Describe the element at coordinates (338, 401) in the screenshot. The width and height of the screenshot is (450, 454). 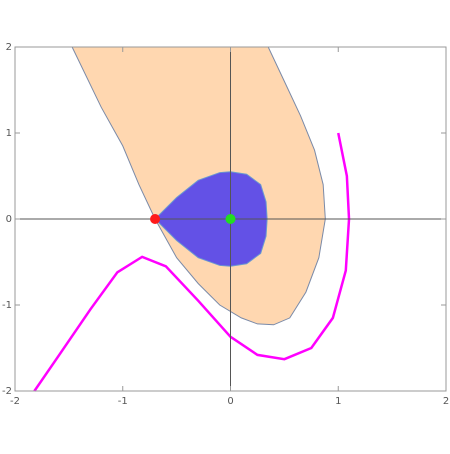
I see `x-tick-label: 1` at that location.